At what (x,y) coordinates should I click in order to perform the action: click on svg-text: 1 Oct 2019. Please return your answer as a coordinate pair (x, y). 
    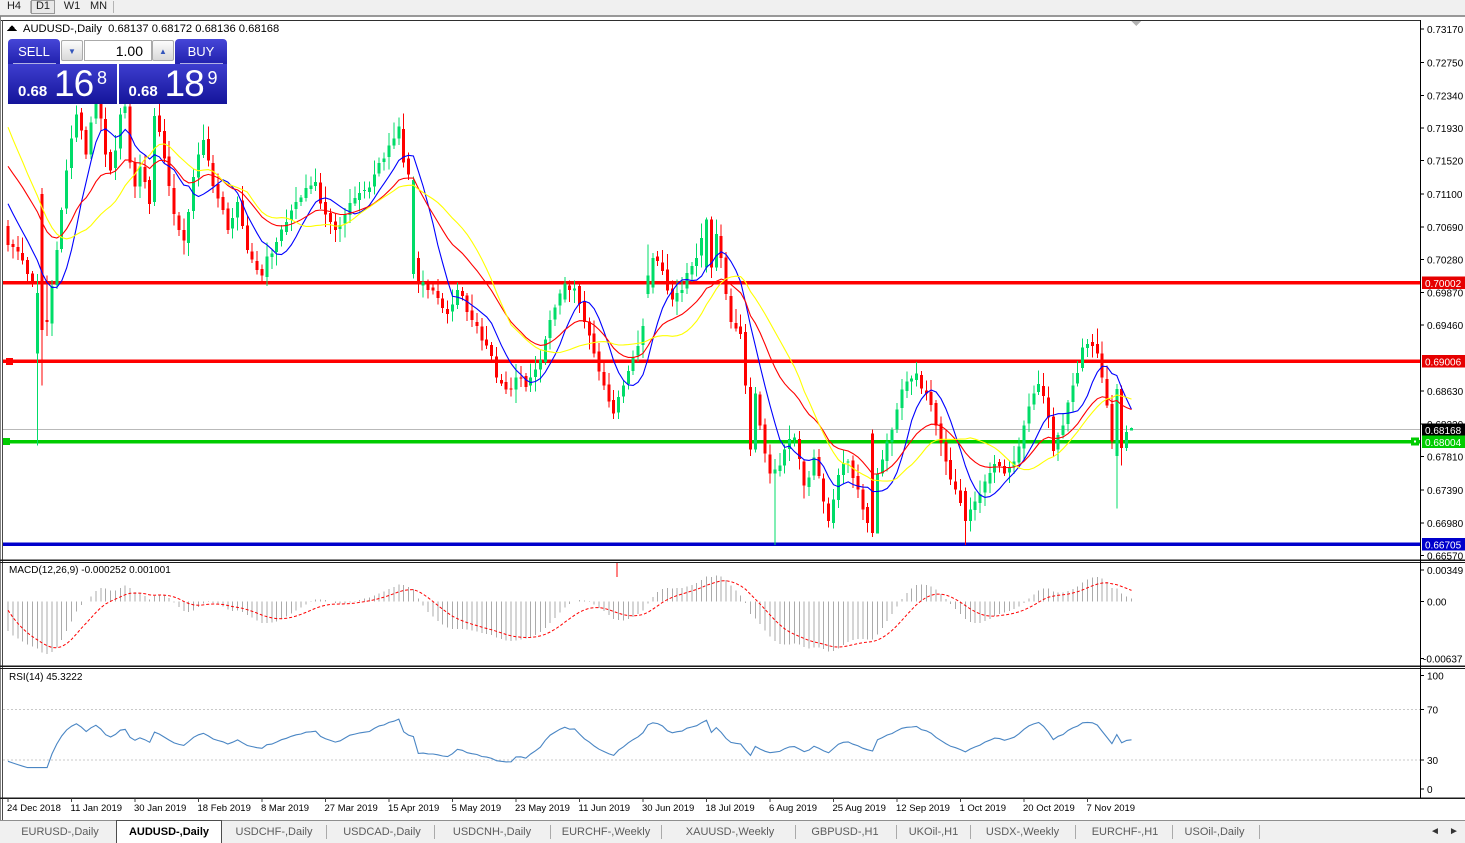
    Looking at the image, I should click on (983, 808).